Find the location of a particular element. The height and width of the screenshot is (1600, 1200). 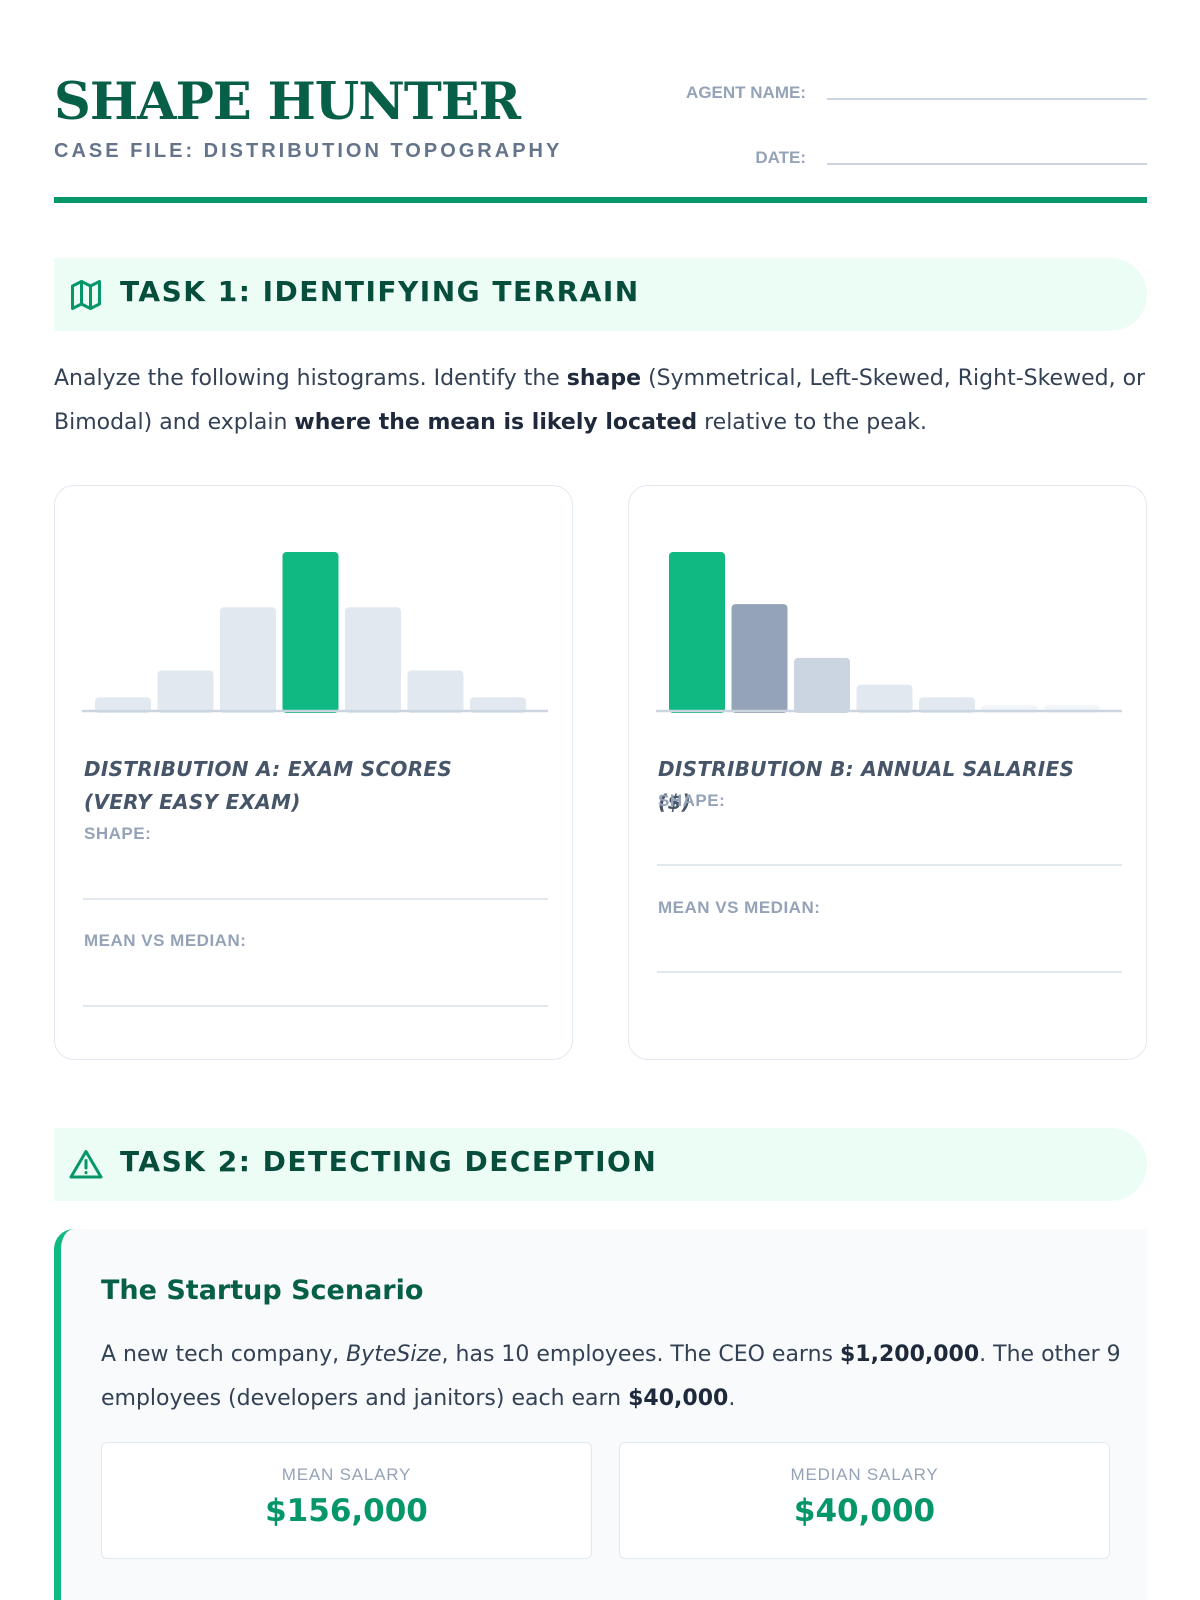

distribution-b-title: DISTRIBUTION B: ANNUAL SALARIES ($) is located at coordinates (866, 785).